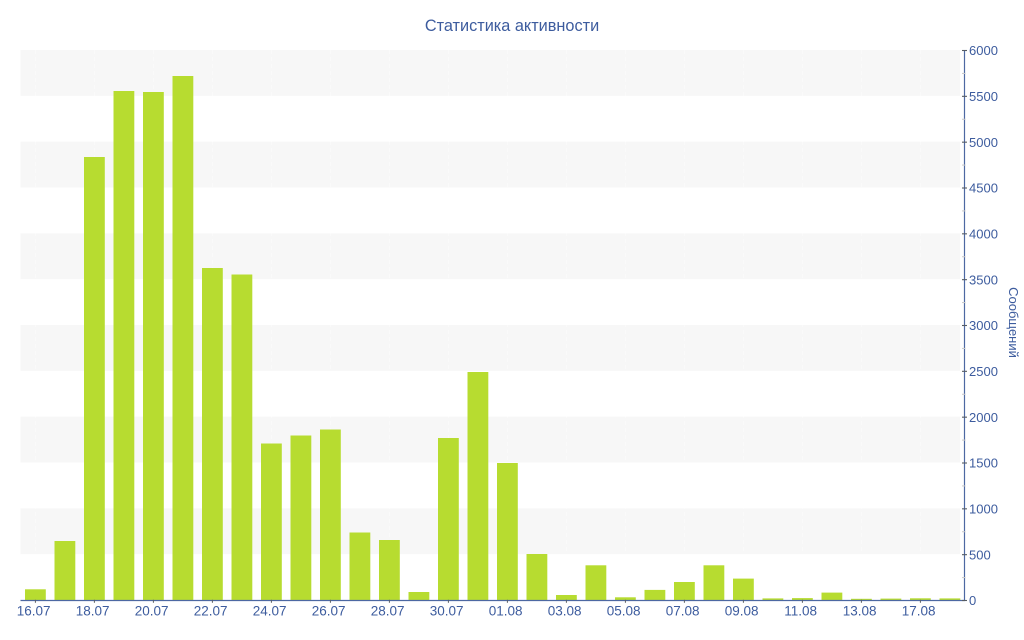 This screenshot has width=1024, height=640. I want to click on svg-text: Сообщений, so click(1013, 322).